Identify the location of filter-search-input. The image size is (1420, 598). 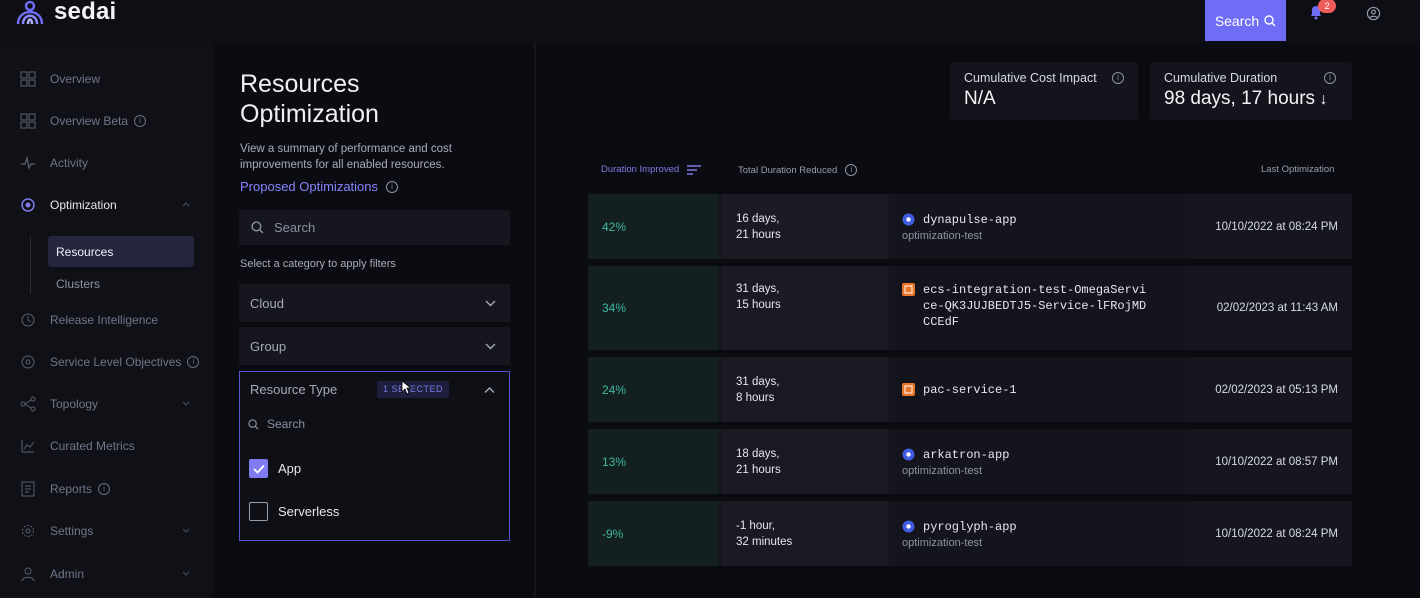
(374, 227).